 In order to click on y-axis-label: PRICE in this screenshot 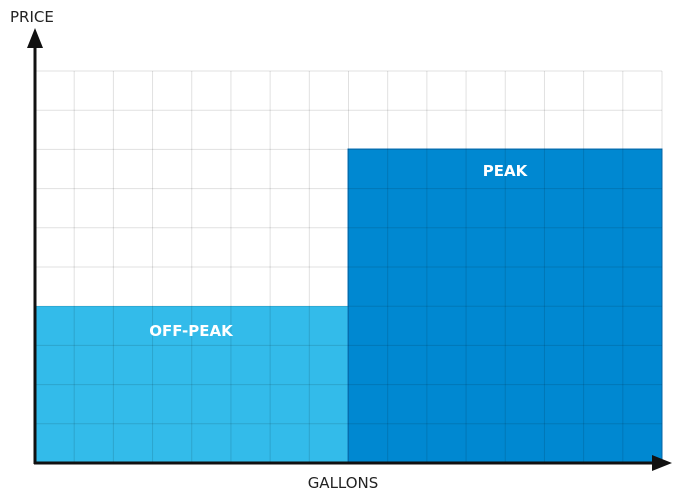, I will do `click(32, 17)`.